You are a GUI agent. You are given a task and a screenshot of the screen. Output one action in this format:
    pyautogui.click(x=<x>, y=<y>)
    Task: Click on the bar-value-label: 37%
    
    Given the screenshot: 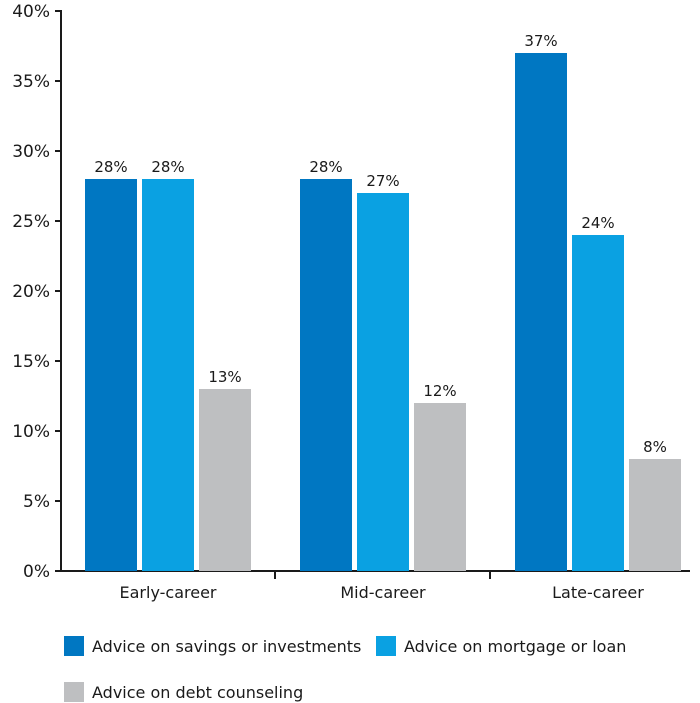 What is the action you would take?
    pyautogui.click(x=540, y=41)
    